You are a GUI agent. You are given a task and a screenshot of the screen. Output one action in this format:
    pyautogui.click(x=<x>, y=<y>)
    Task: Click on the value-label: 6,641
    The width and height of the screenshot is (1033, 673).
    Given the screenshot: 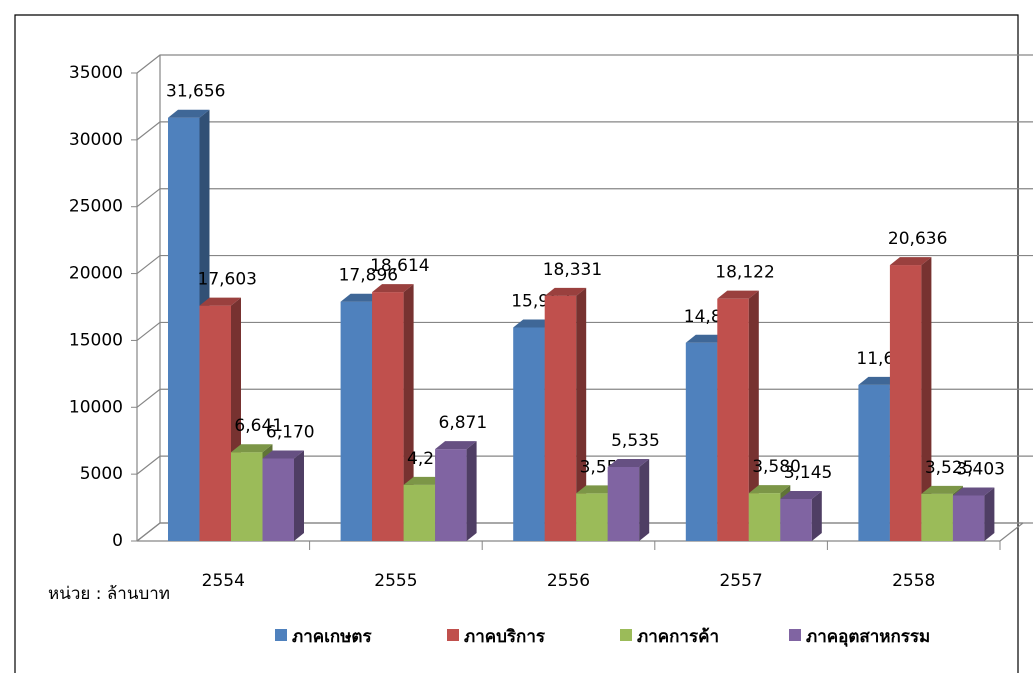 What is the action you would take?
    pyautogui.click(x=258, y=426)
    